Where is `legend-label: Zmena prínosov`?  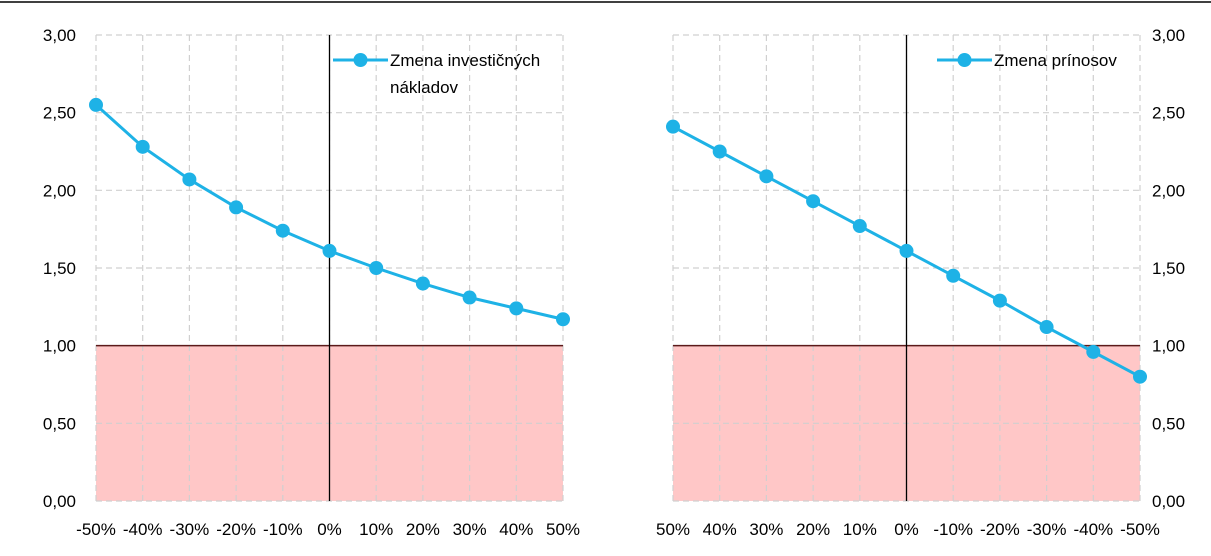 legend-label: Zmena prínosov is located at coordinates (1055, 60).